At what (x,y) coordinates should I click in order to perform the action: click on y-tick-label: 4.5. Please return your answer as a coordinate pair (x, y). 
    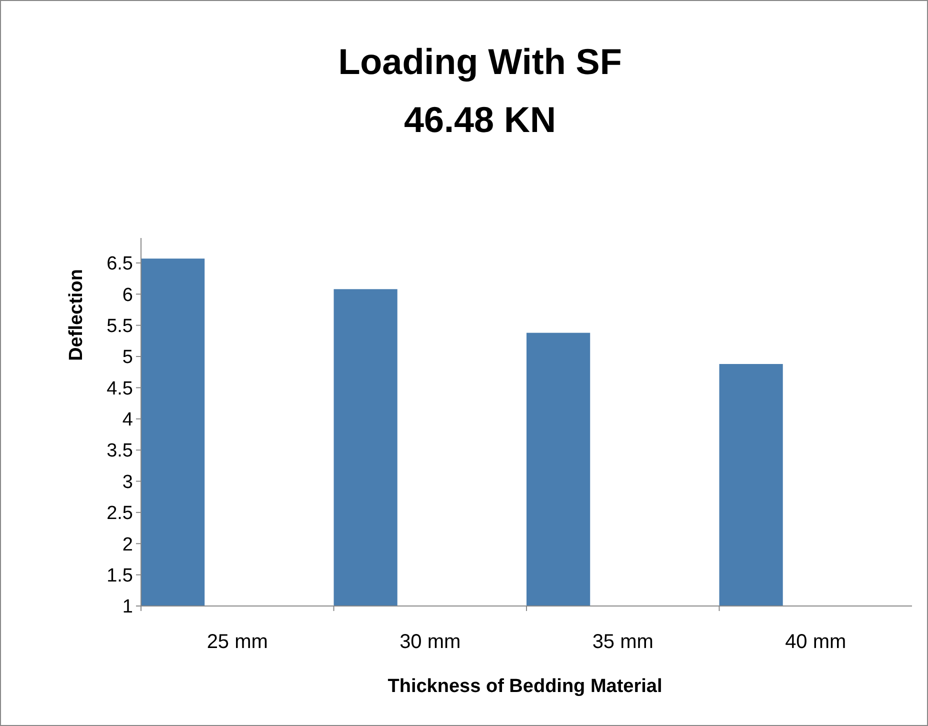
    Looking at the image, I should click on (119, 389).